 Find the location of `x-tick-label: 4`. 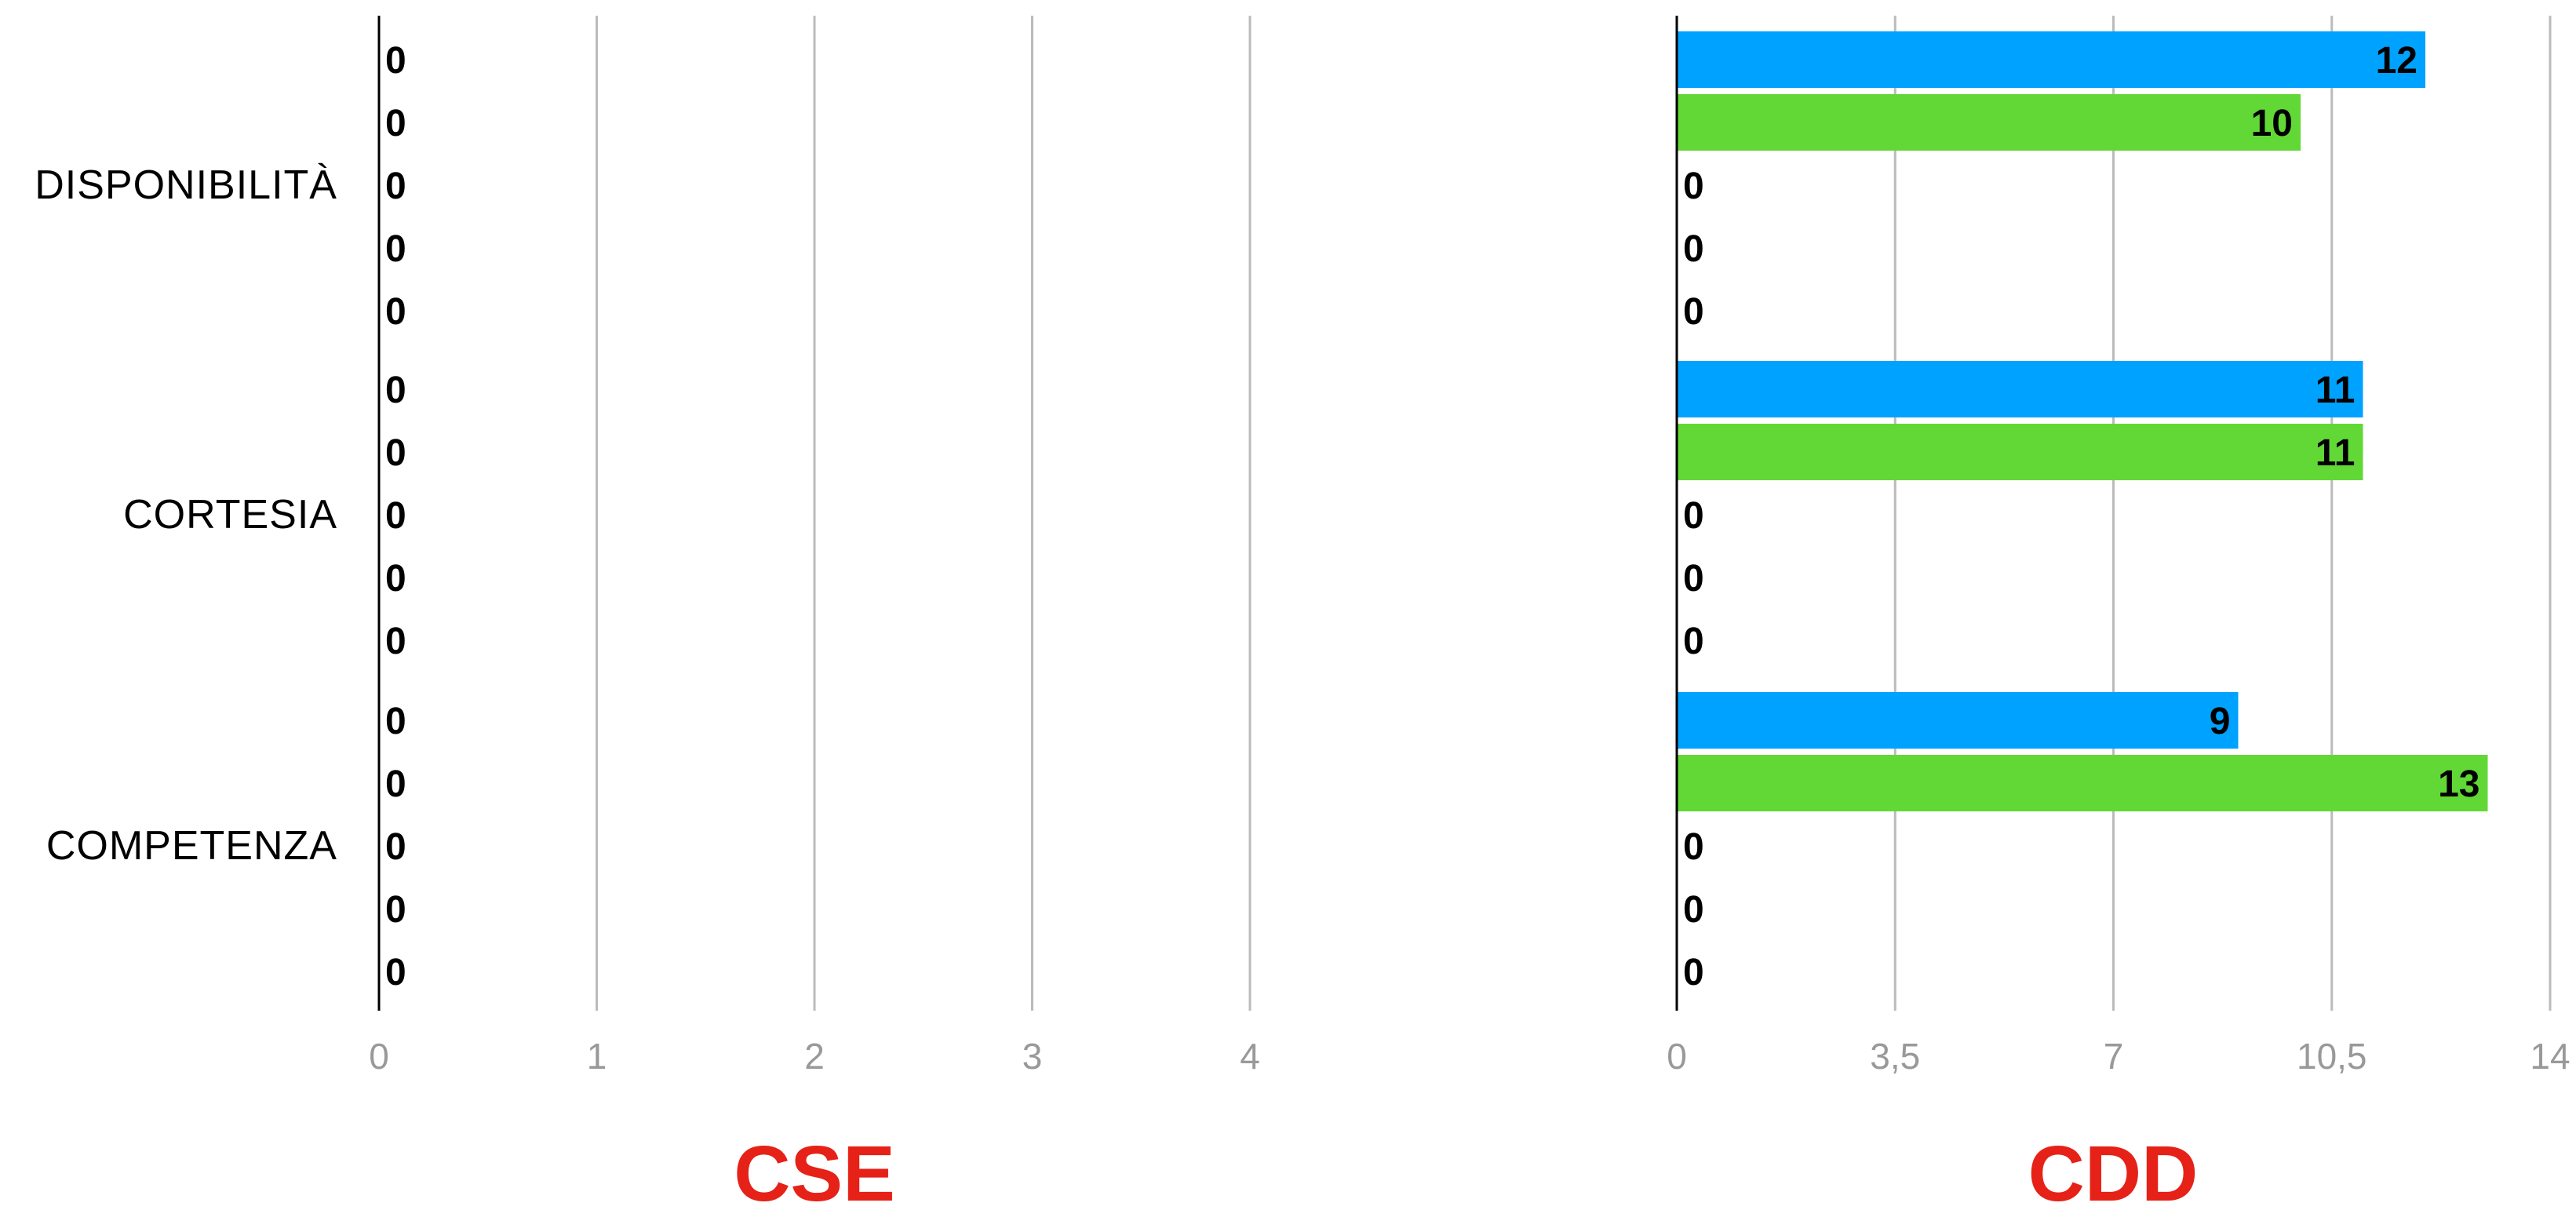

x-tick-label: 4 is located at coordinates (1250, 1056).